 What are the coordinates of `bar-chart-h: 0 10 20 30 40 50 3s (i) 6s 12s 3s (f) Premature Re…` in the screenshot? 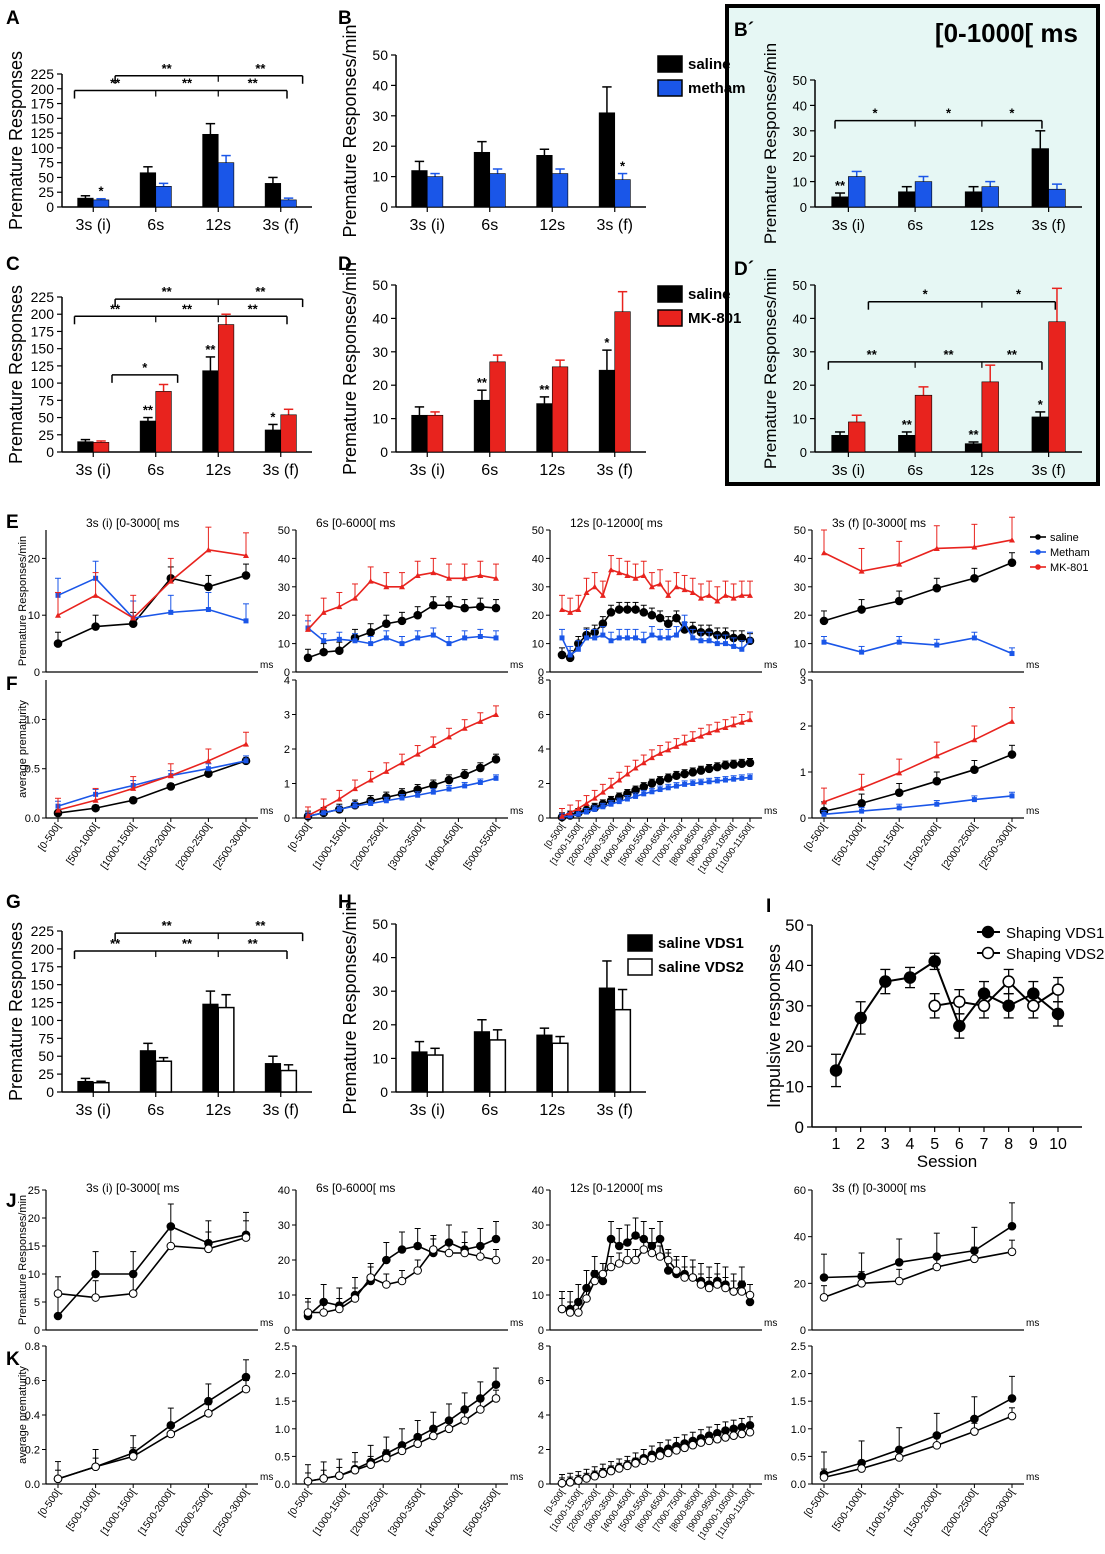 It's located at (541, 1005).